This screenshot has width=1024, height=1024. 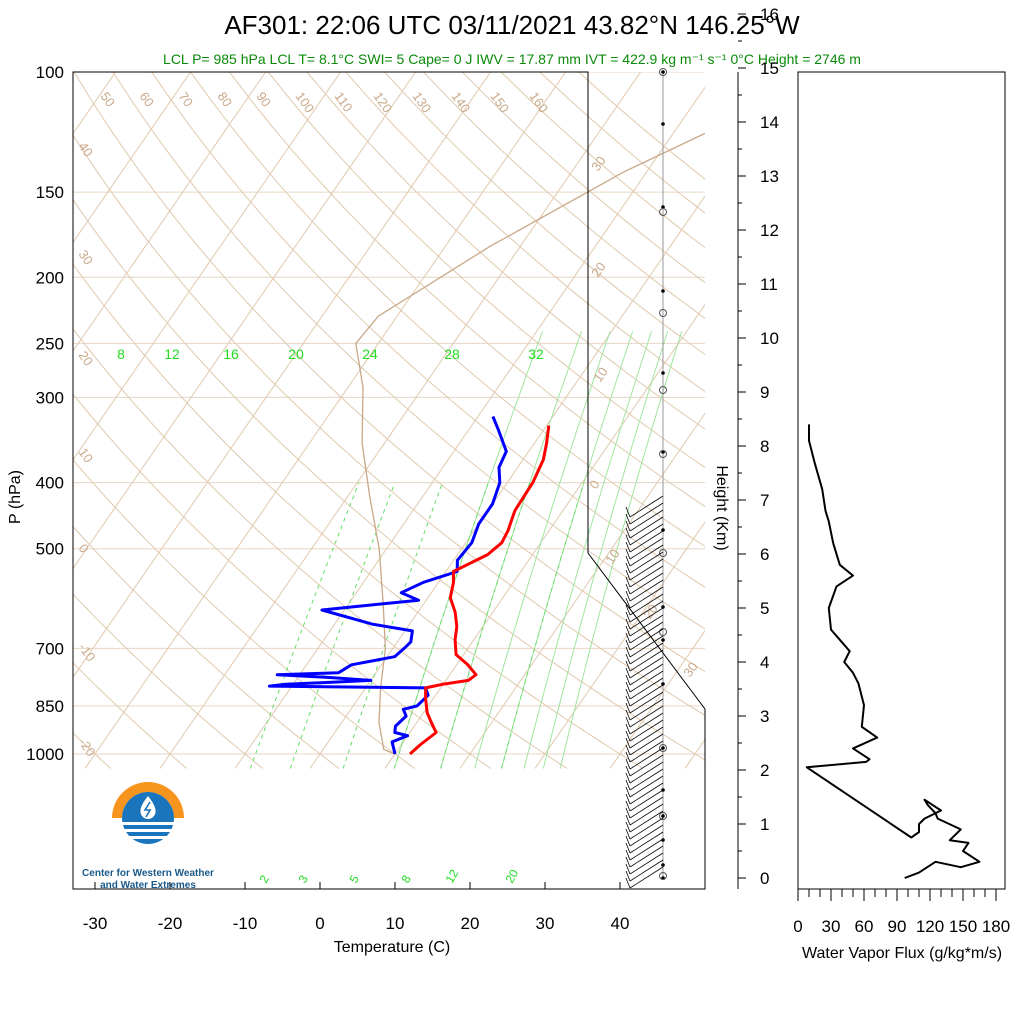 I want to click on height-tick-label: 10, so click(x=769, y=338).